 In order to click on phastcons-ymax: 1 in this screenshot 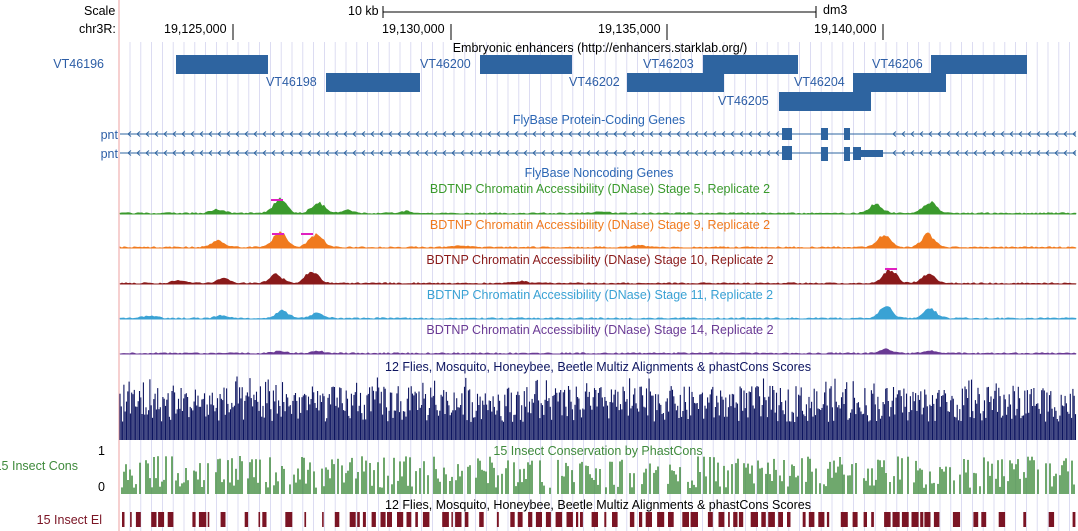, I will do `click(101, 451)`.